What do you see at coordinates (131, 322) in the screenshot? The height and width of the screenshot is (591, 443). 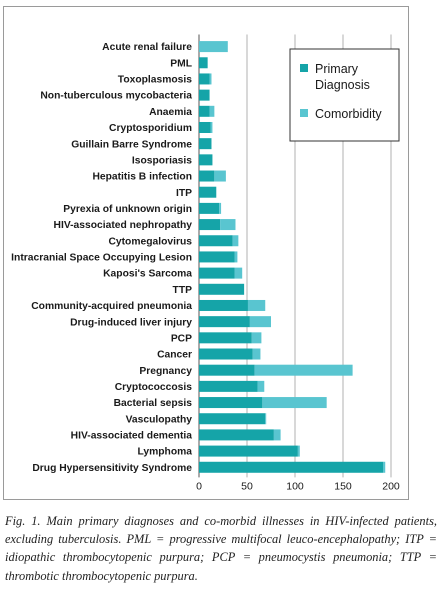 I see `category-label-drug-induced-liver-injury: Drug-induced liver injury` at bounding box center [131, 322].